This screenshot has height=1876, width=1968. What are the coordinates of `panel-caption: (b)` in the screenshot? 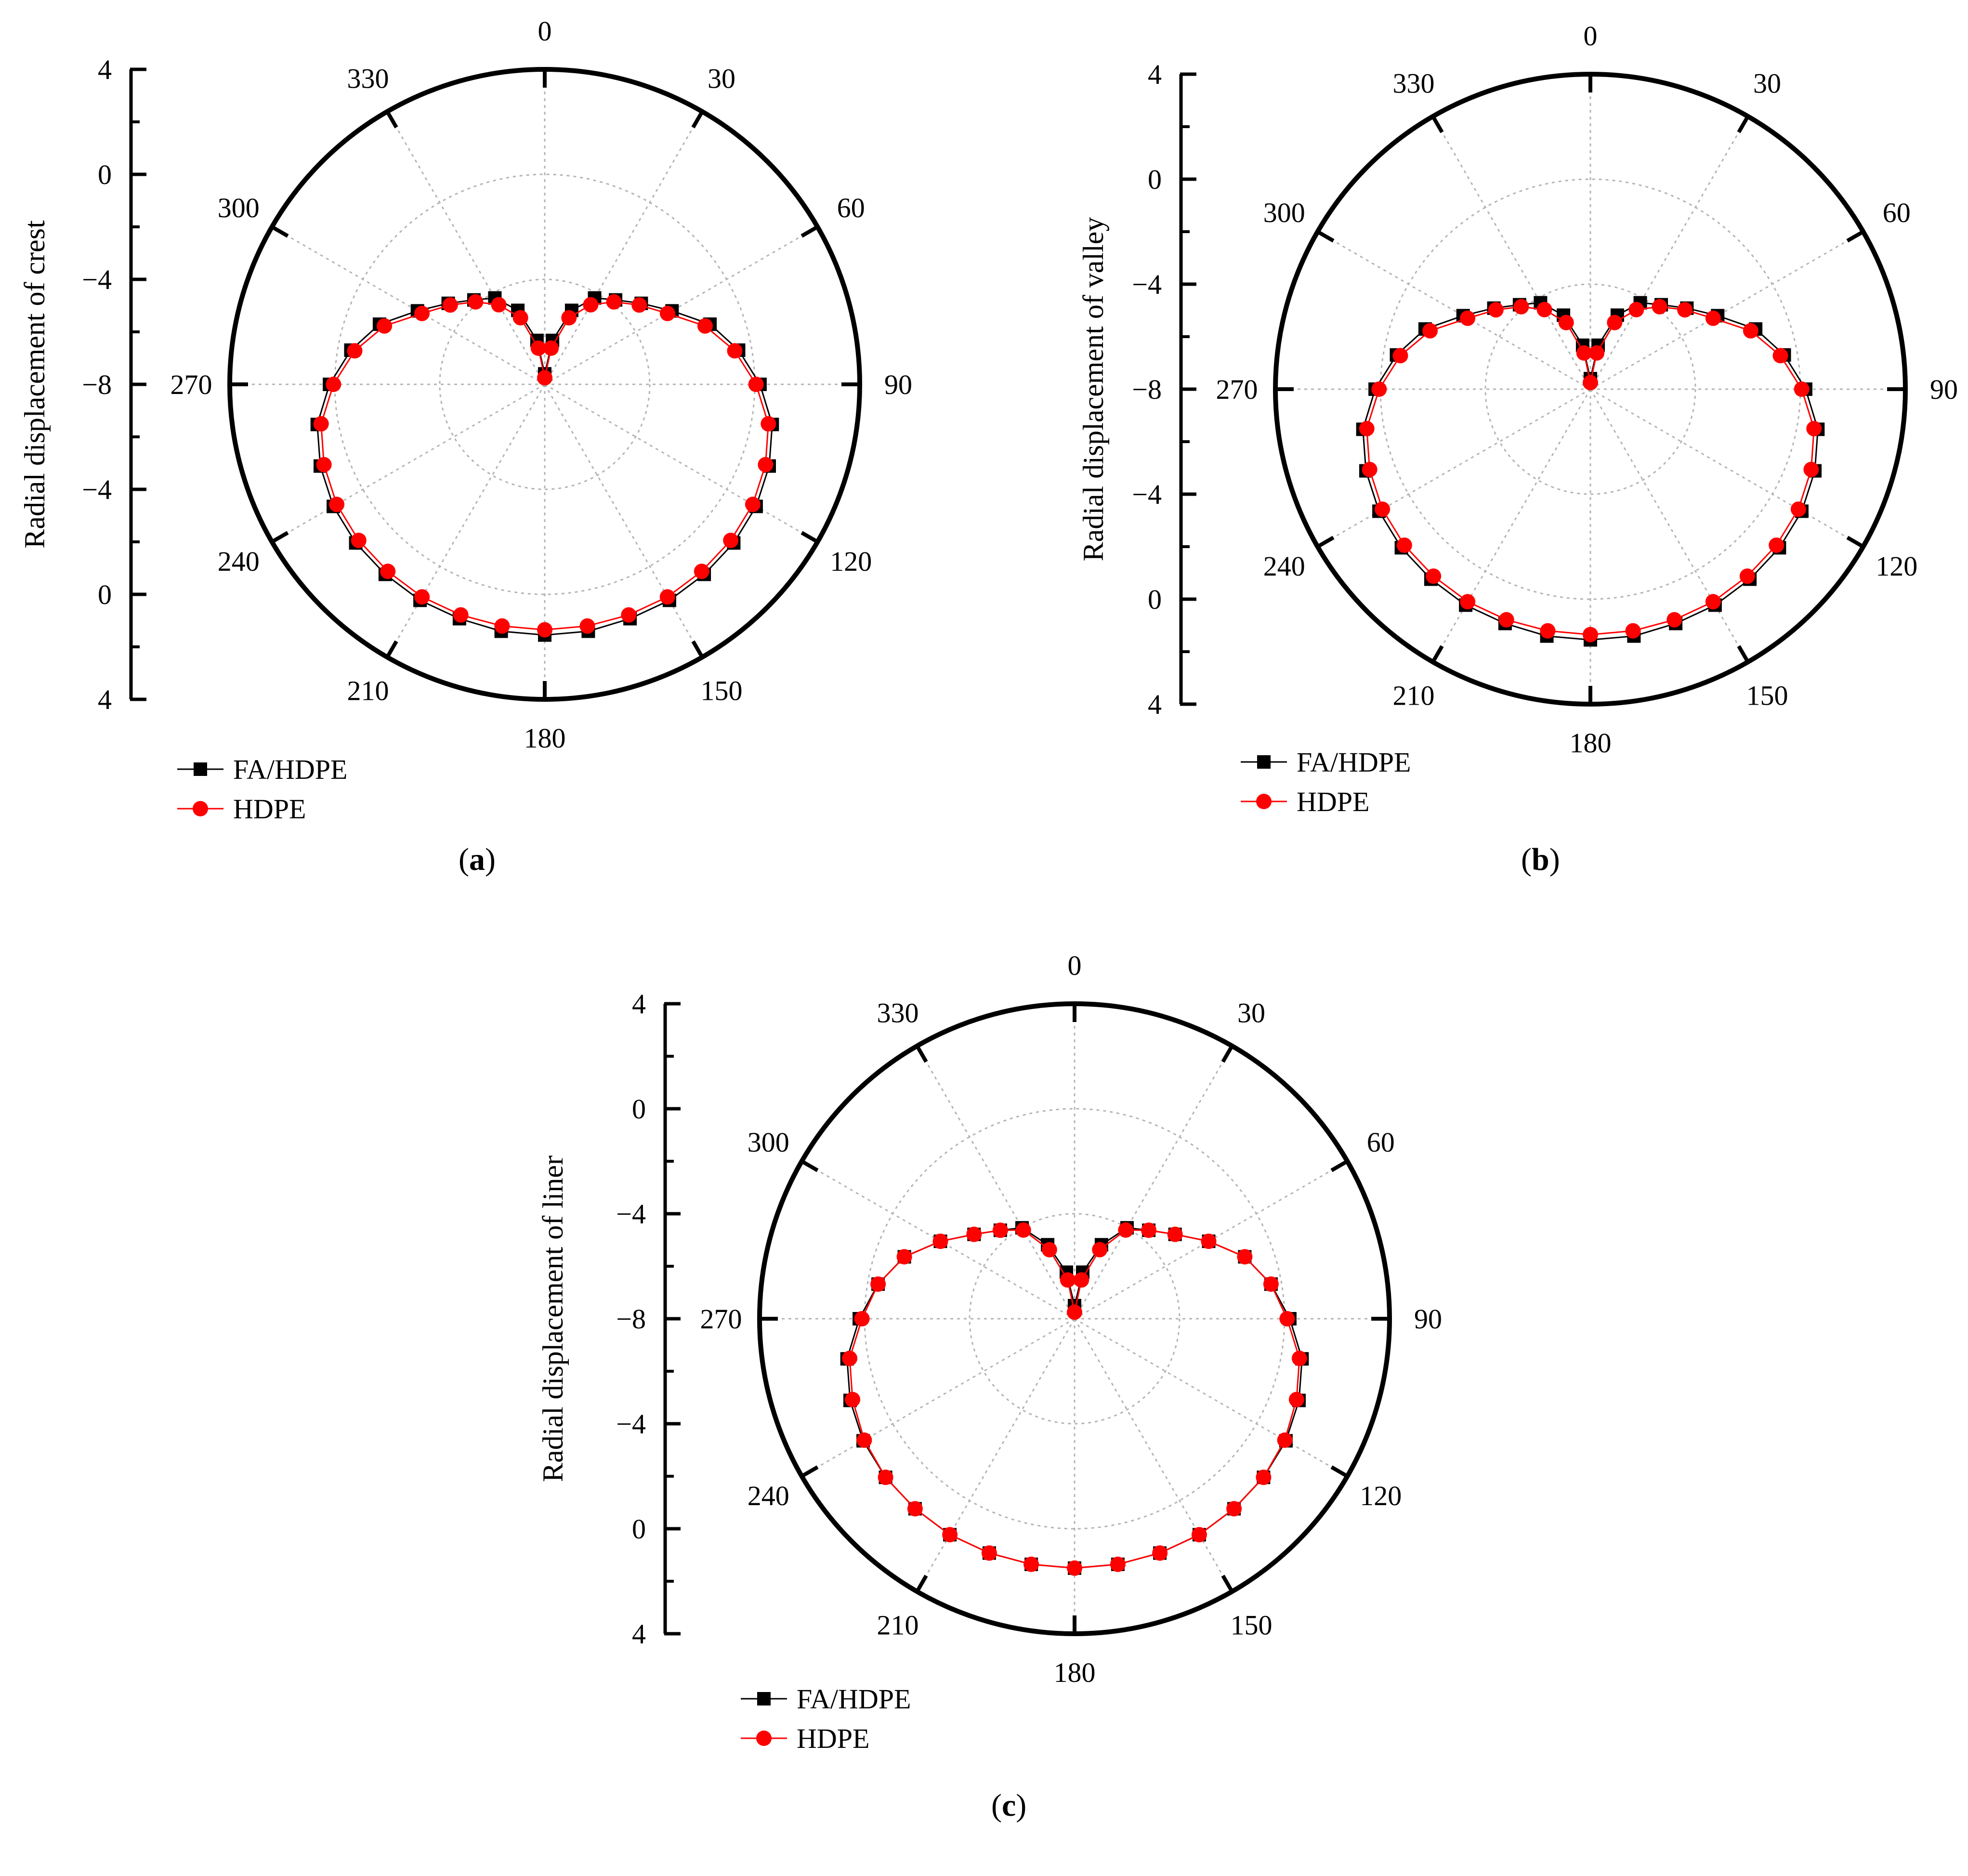 It's located at (1541, 859).